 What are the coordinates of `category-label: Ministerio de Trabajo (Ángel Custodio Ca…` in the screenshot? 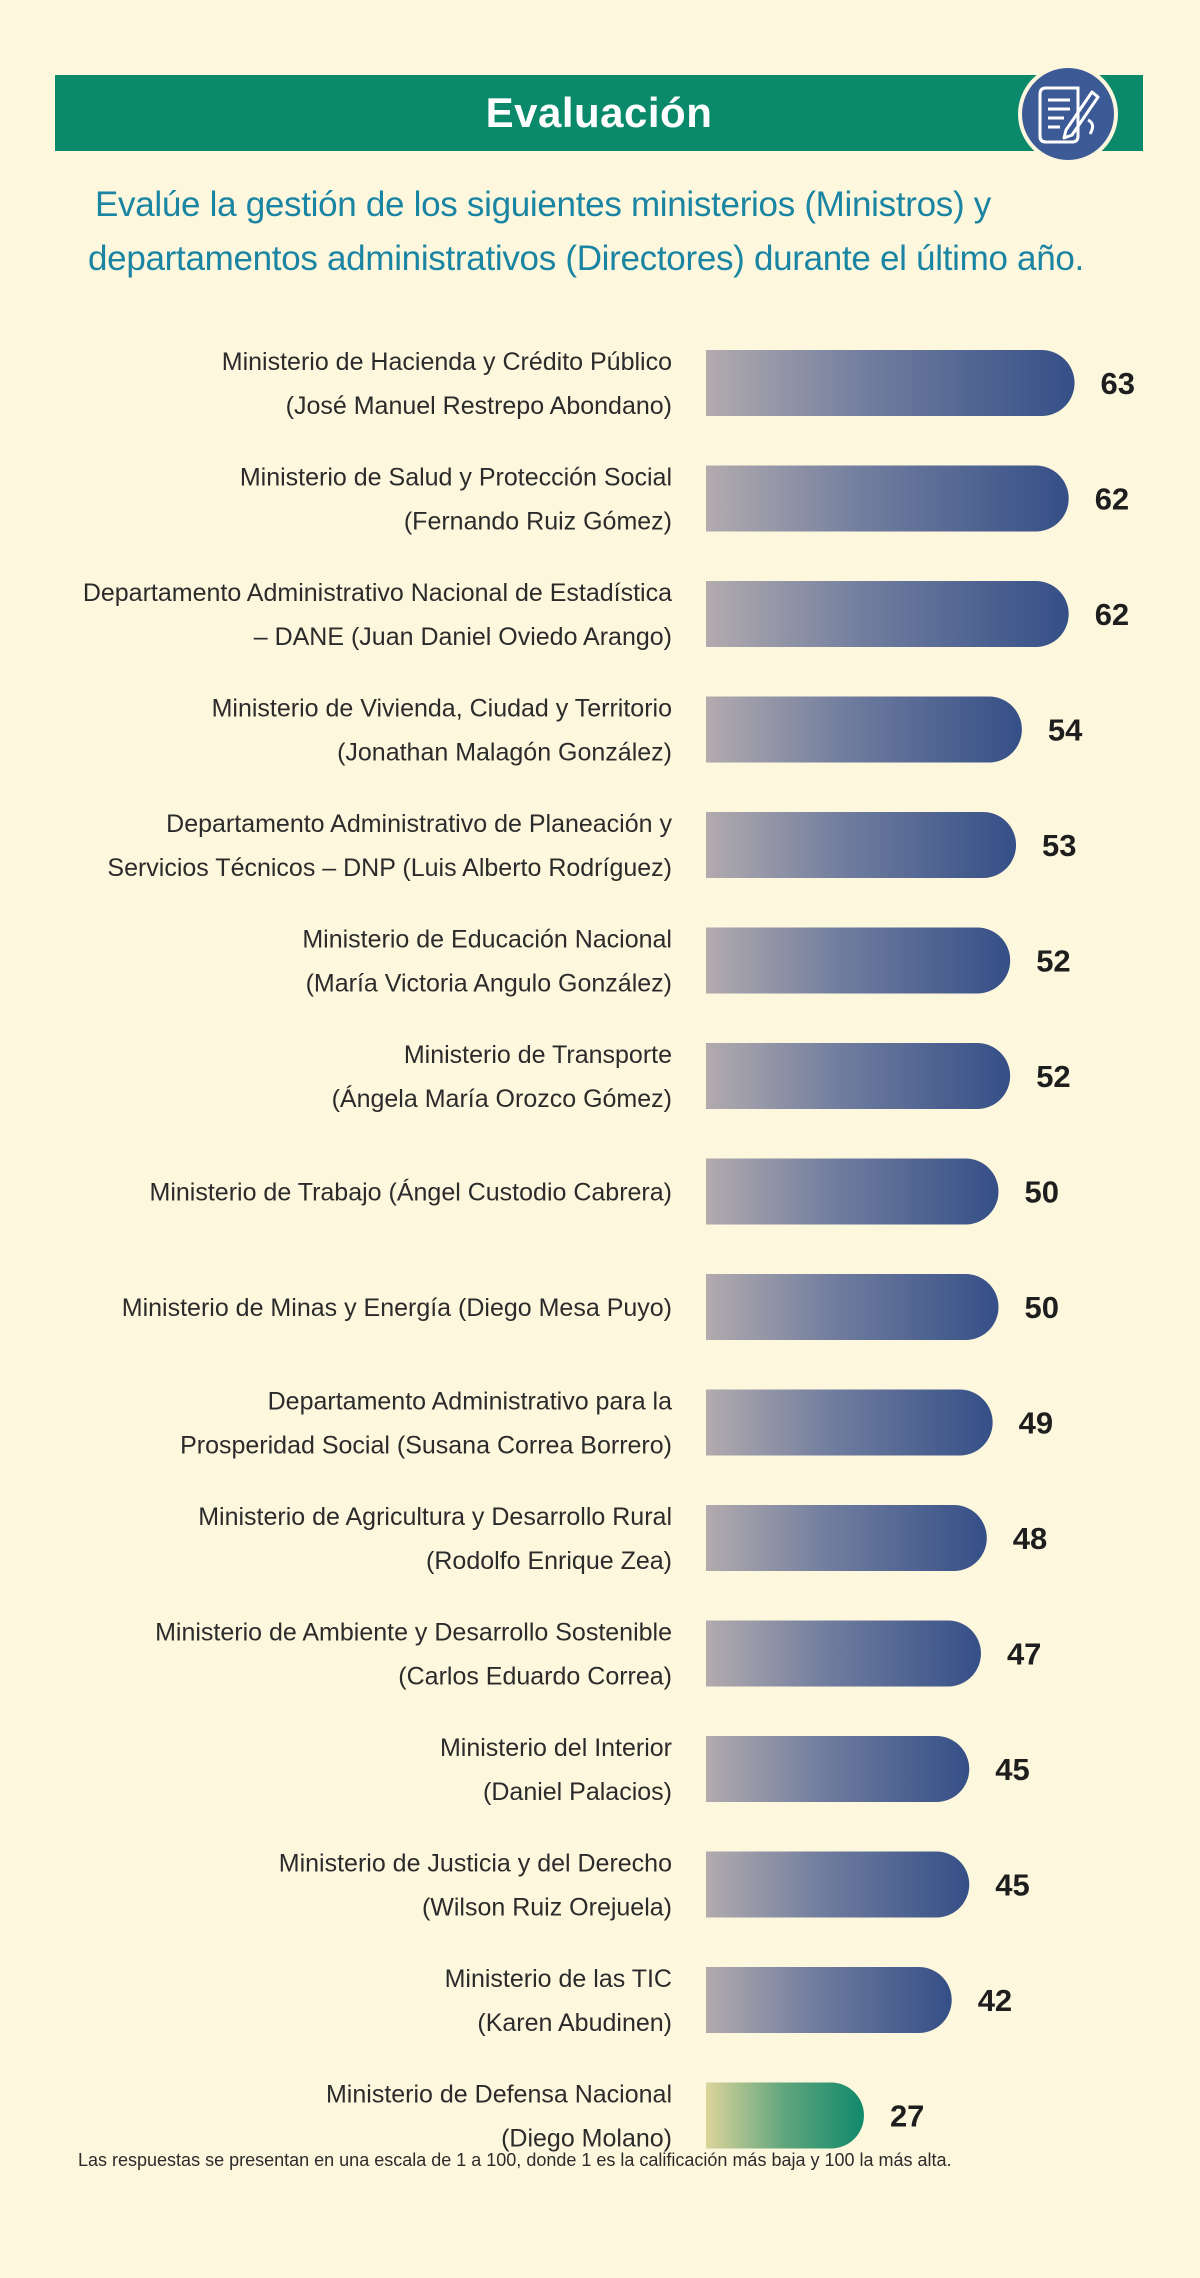 It's located at (411, 1192).